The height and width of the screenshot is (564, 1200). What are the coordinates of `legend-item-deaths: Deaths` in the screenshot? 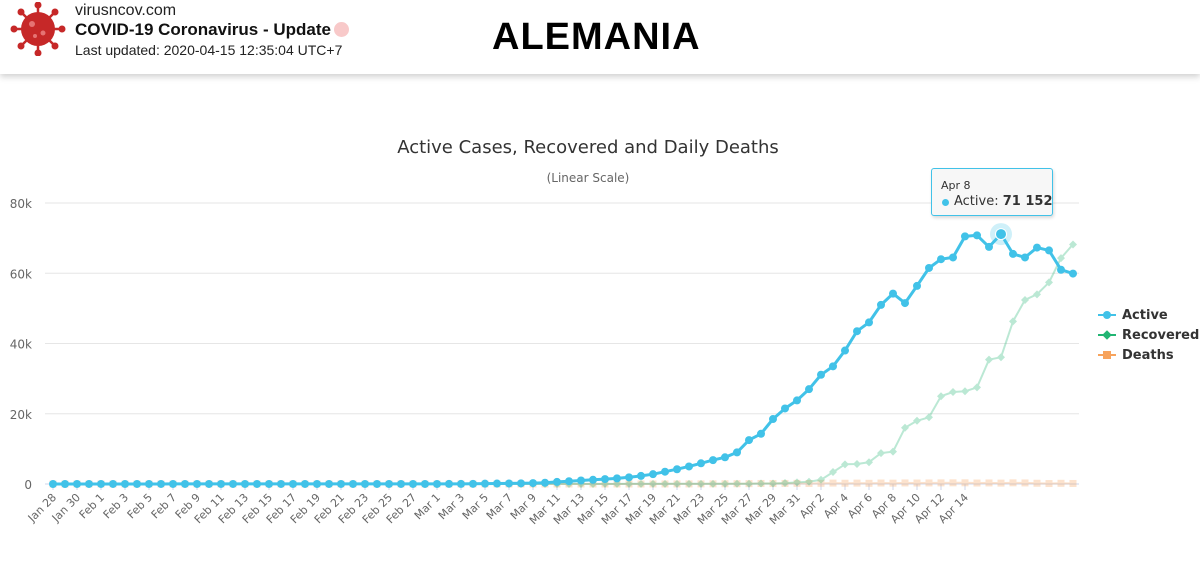 It's located at (1148, 355).